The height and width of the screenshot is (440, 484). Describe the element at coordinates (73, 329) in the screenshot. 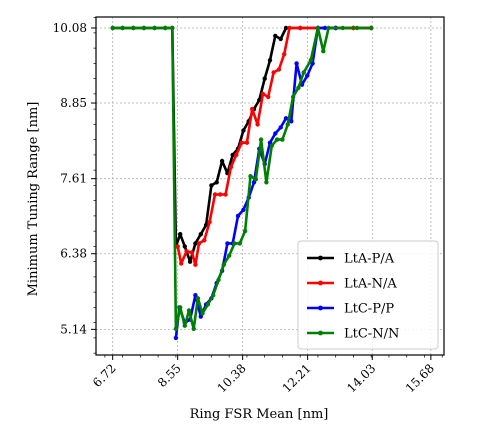

I see `y-tick-label: 5.14` at that location.